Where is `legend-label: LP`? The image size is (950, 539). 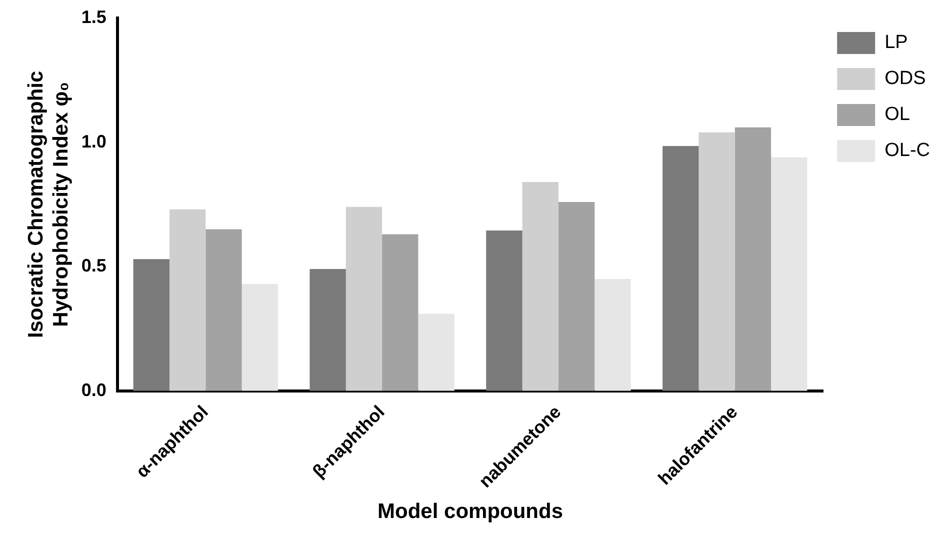 legend-label: LP is located at coordinates (896, 43).